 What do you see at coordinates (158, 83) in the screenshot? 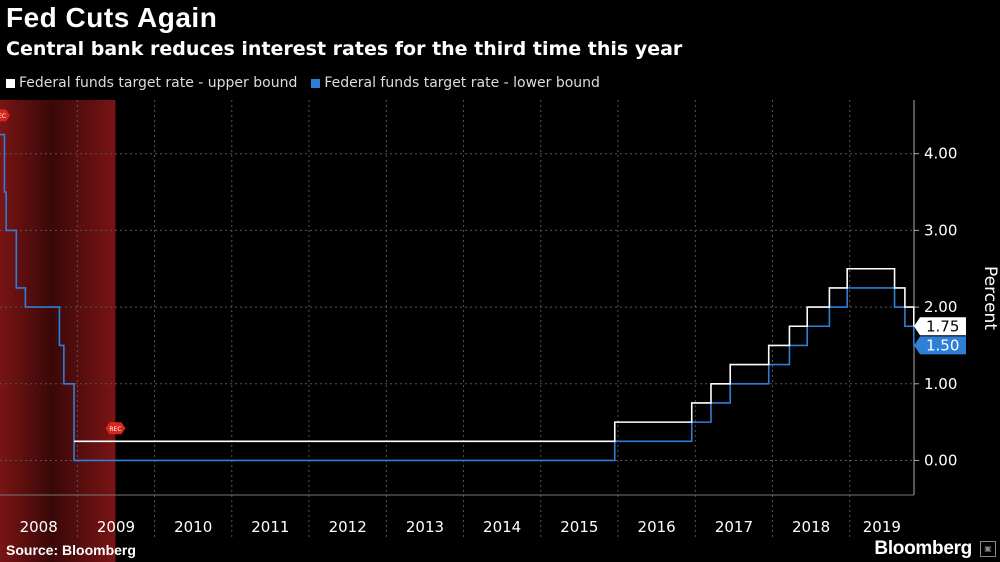
I see `legend-label-upper: Federal funds target rate - upper bound` at bounding box center [158, 83].